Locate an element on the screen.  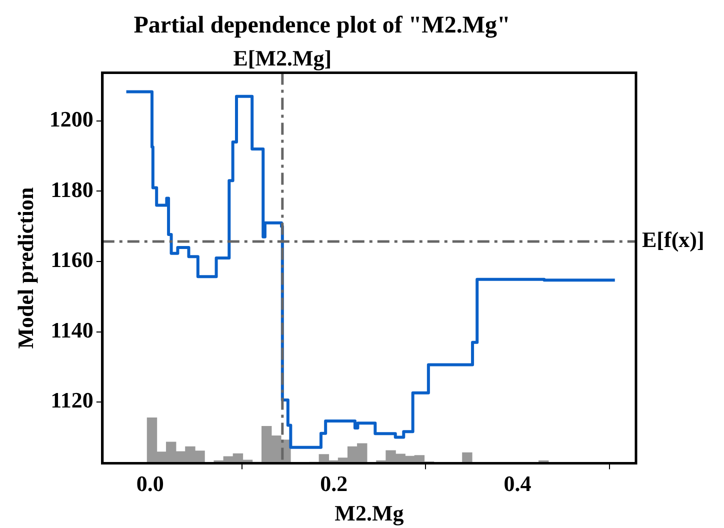
y-tick-label: 1180 is located at coordinates (72, 189).